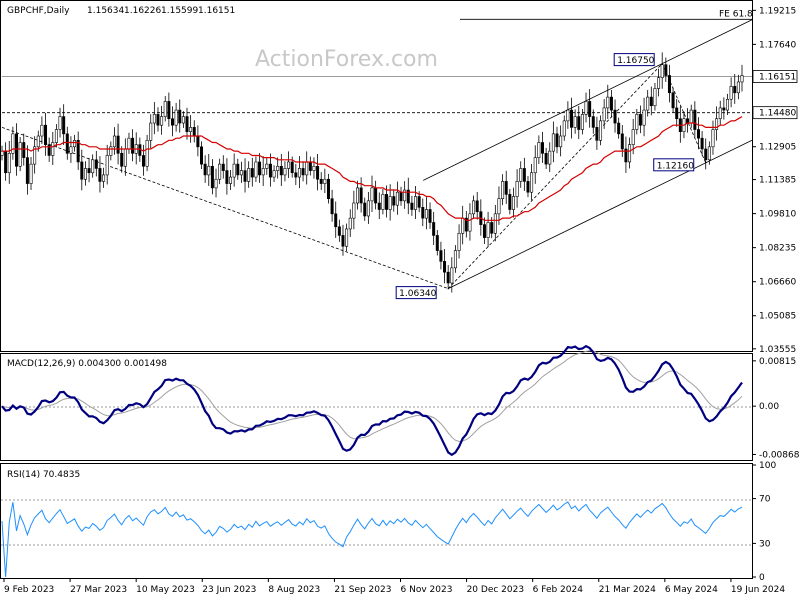  Describe the element at coordinates (627, 590) in the screenshot. I see `time-tick-label: 21 Mar 2024` at that location.